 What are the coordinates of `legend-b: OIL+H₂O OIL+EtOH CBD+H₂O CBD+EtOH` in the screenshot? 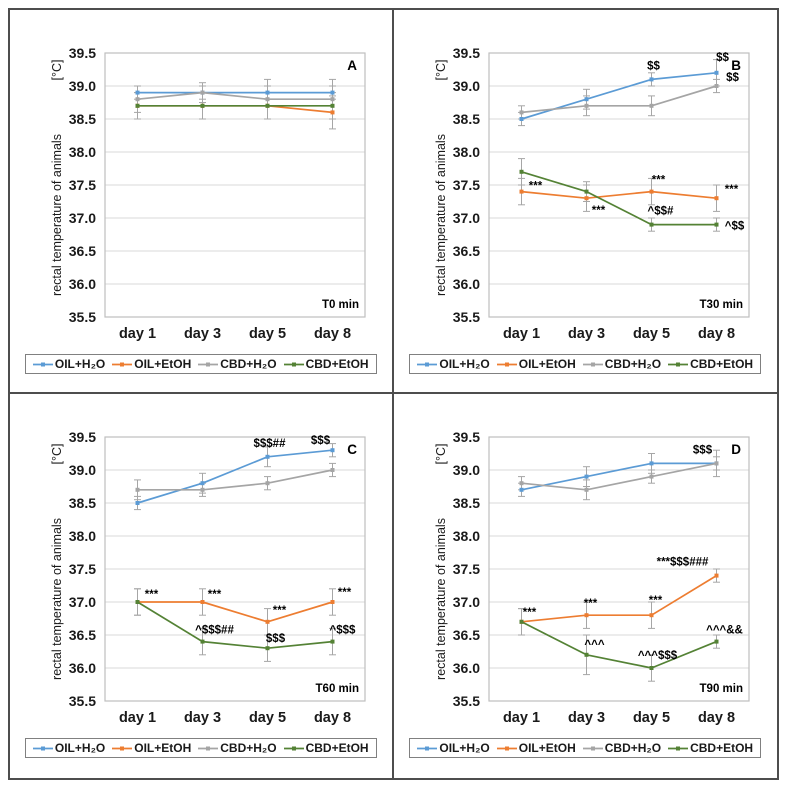 It's located at (585, 364).